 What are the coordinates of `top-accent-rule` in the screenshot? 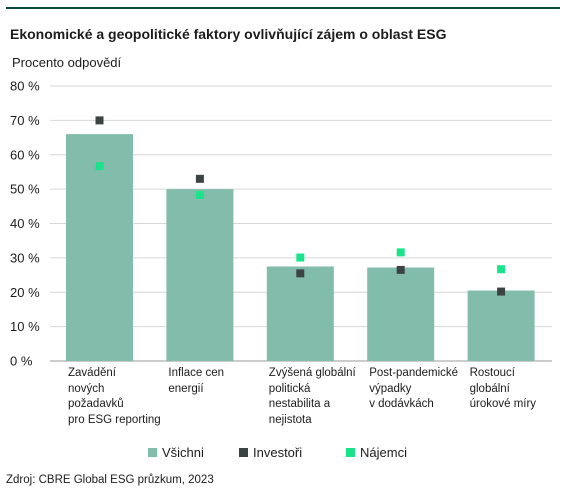 It's located at (283, 8).